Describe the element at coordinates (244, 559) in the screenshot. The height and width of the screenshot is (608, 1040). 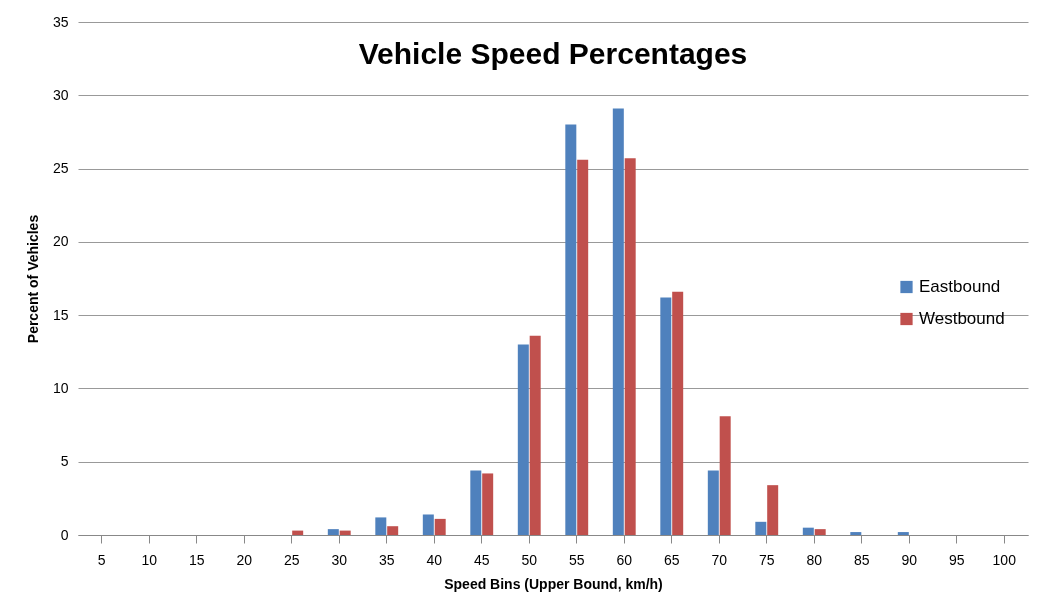
I see `x-tick-label: 20` at that location.